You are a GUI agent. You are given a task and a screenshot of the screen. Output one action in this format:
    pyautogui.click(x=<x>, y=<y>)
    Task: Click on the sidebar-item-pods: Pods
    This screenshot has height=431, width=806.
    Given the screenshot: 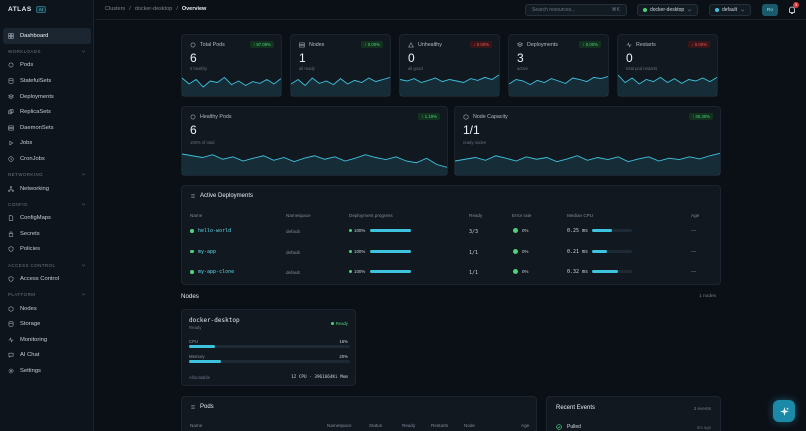 What is the action you would take?
    pyautogui.click(x=47, y=66)
    